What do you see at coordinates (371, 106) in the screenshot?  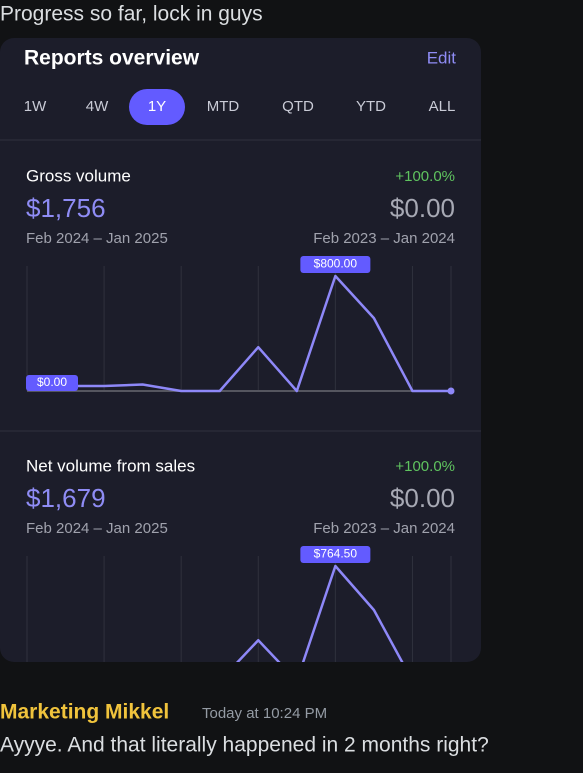 I see `tab: YTD` at bounding box center [371, 106].